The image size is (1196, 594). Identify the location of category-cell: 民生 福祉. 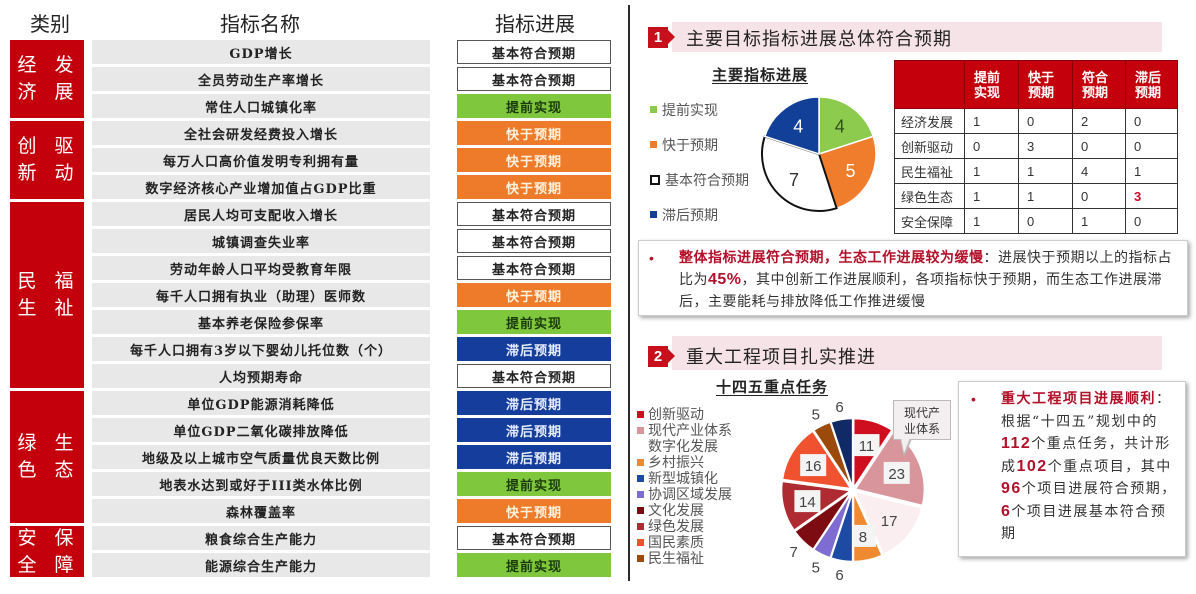
(47, 296).